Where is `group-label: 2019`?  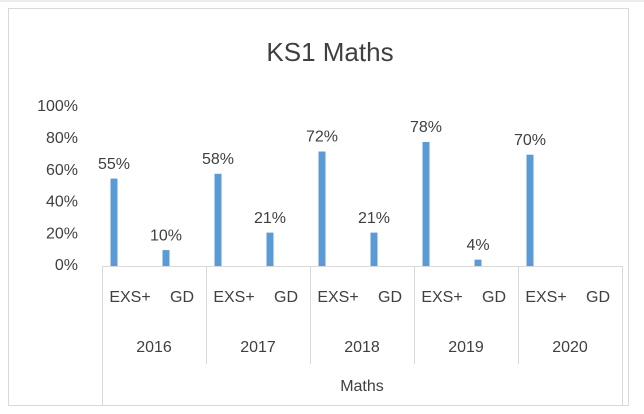 group-label: 2019 is located at coordinates (466, 347).